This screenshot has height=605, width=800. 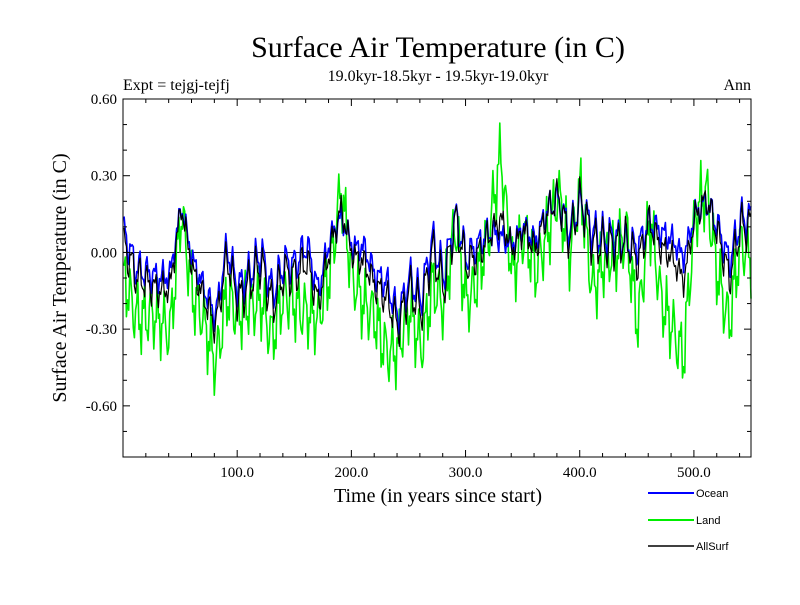 What do you see at coordinates (712, 494) in the screenshot?
I see `legend-label-ocean: Ocean` at bounding box center [712, 494].